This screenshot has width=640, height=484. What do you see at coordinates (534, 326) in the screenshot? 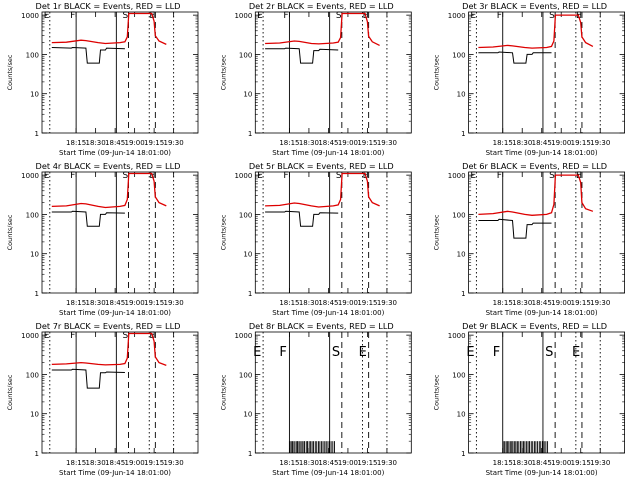
I see `chart-title: Det 9r BLACK = Events, RED = LLD` at bounding box center [534, 326].